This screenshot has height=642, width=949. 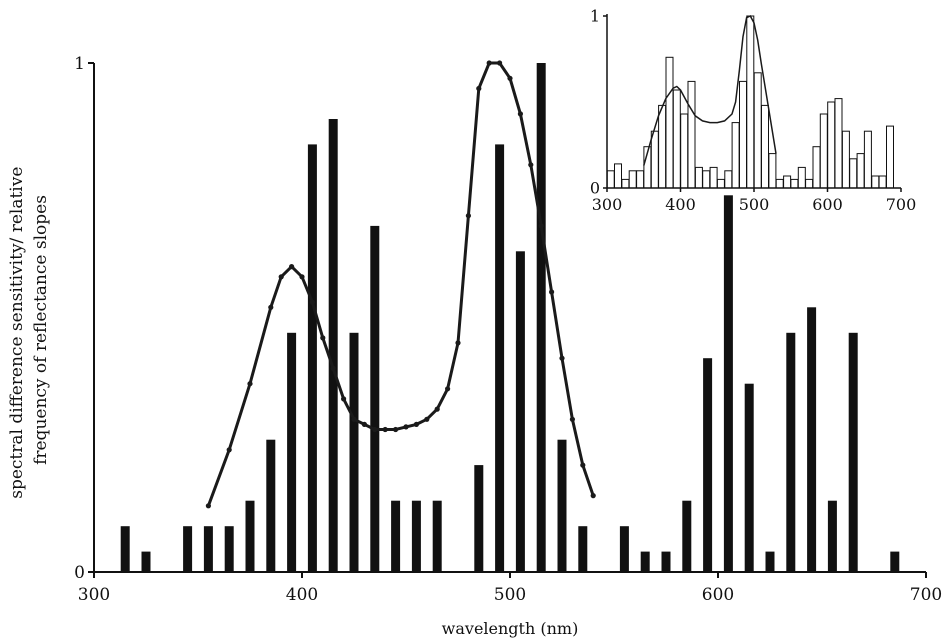 I want to click on main-y-ticks: 01, so click(x=84, y=318).